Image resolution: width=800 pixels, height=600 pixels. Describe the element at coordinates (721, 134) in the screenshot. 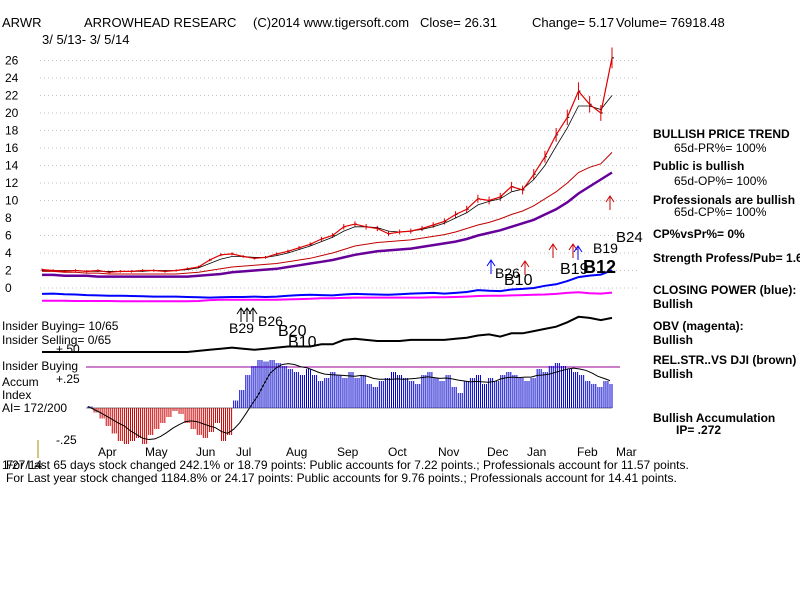

I see `trend-title: BULLISH PRICE TREND` at that location.